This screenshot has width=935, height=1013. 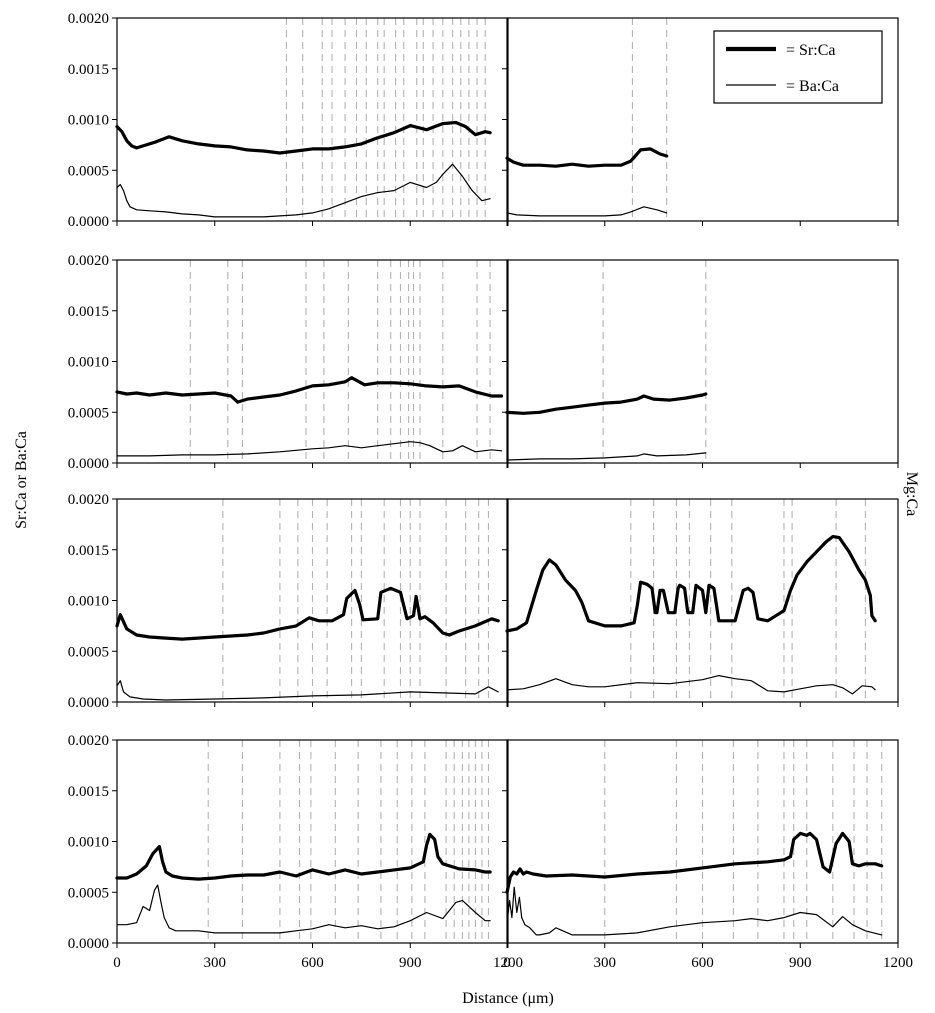 What do you see at coordinates (88, 261) in the screenshot?
I see `panel-r2c1-y-tick-label-4: 0.0020` at bounding box center [88, 261].